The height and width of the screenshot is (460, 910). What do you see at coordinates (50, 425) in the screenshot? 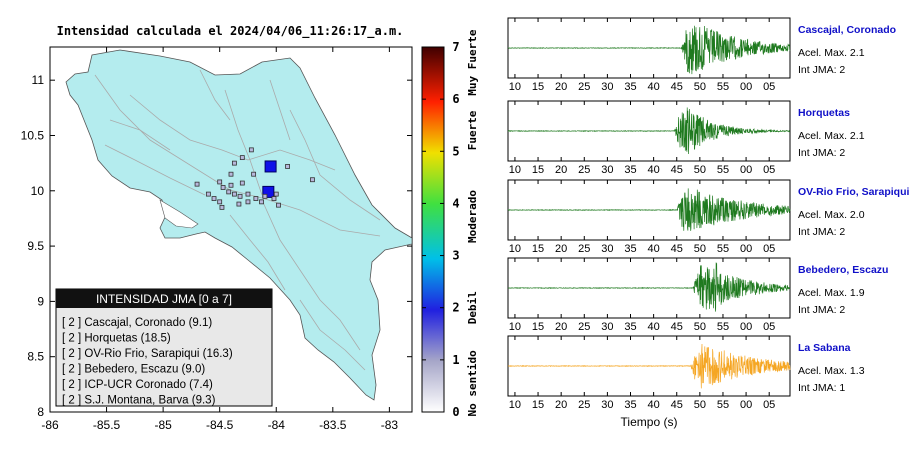
I see `map-x-tick-label: -86` at bounding box center [50, 425].